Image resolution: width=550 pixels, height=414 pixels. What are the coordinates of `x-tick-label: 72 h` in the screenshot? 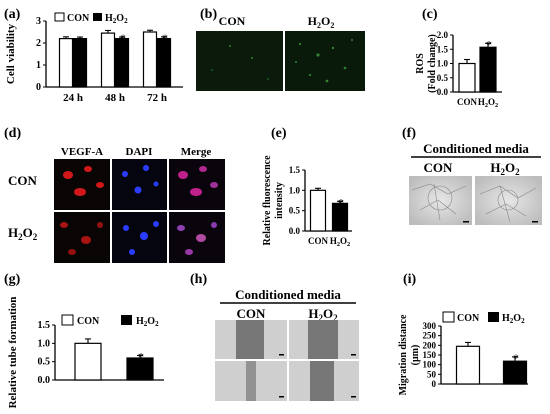 It's located at (157, 98).